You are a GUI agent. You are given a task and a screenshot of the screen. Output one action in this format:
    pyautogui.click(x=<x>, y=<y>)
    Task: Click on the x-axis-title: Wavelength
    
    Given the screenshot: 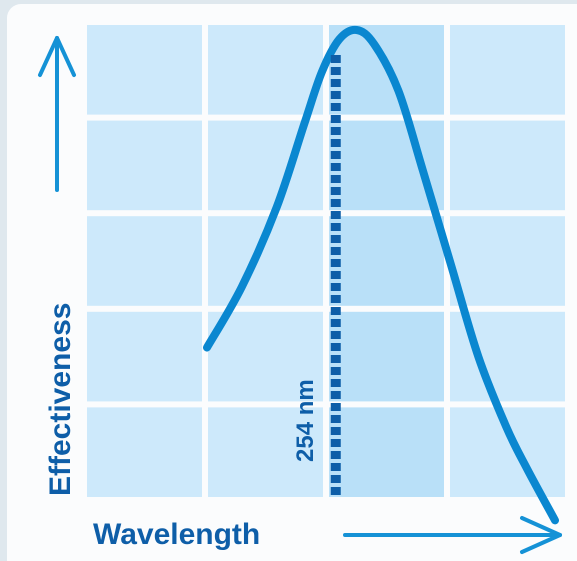 What is the action you would take?
    pyautogui.click(x=176, y=534)
    